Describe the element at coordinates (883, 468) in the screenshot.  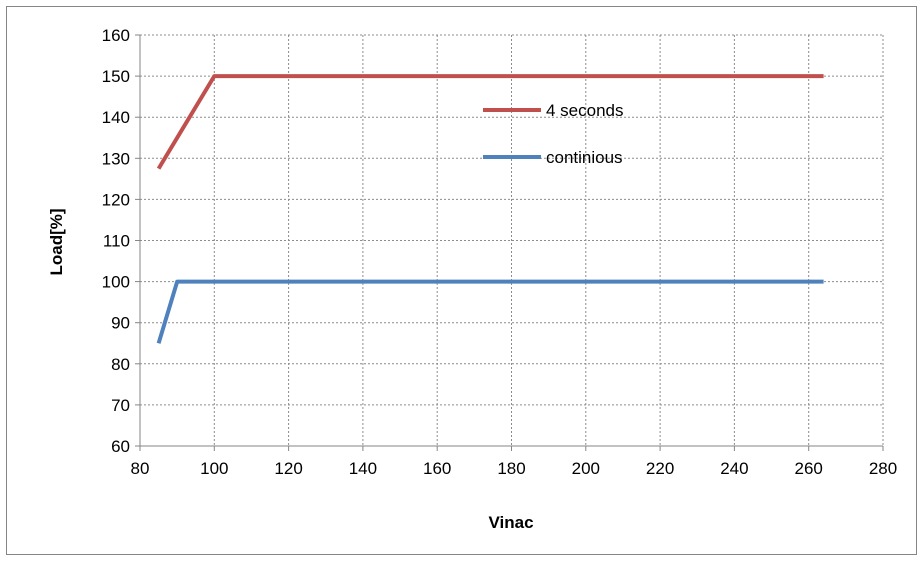
I see `x-tick-label: 280` at that location.